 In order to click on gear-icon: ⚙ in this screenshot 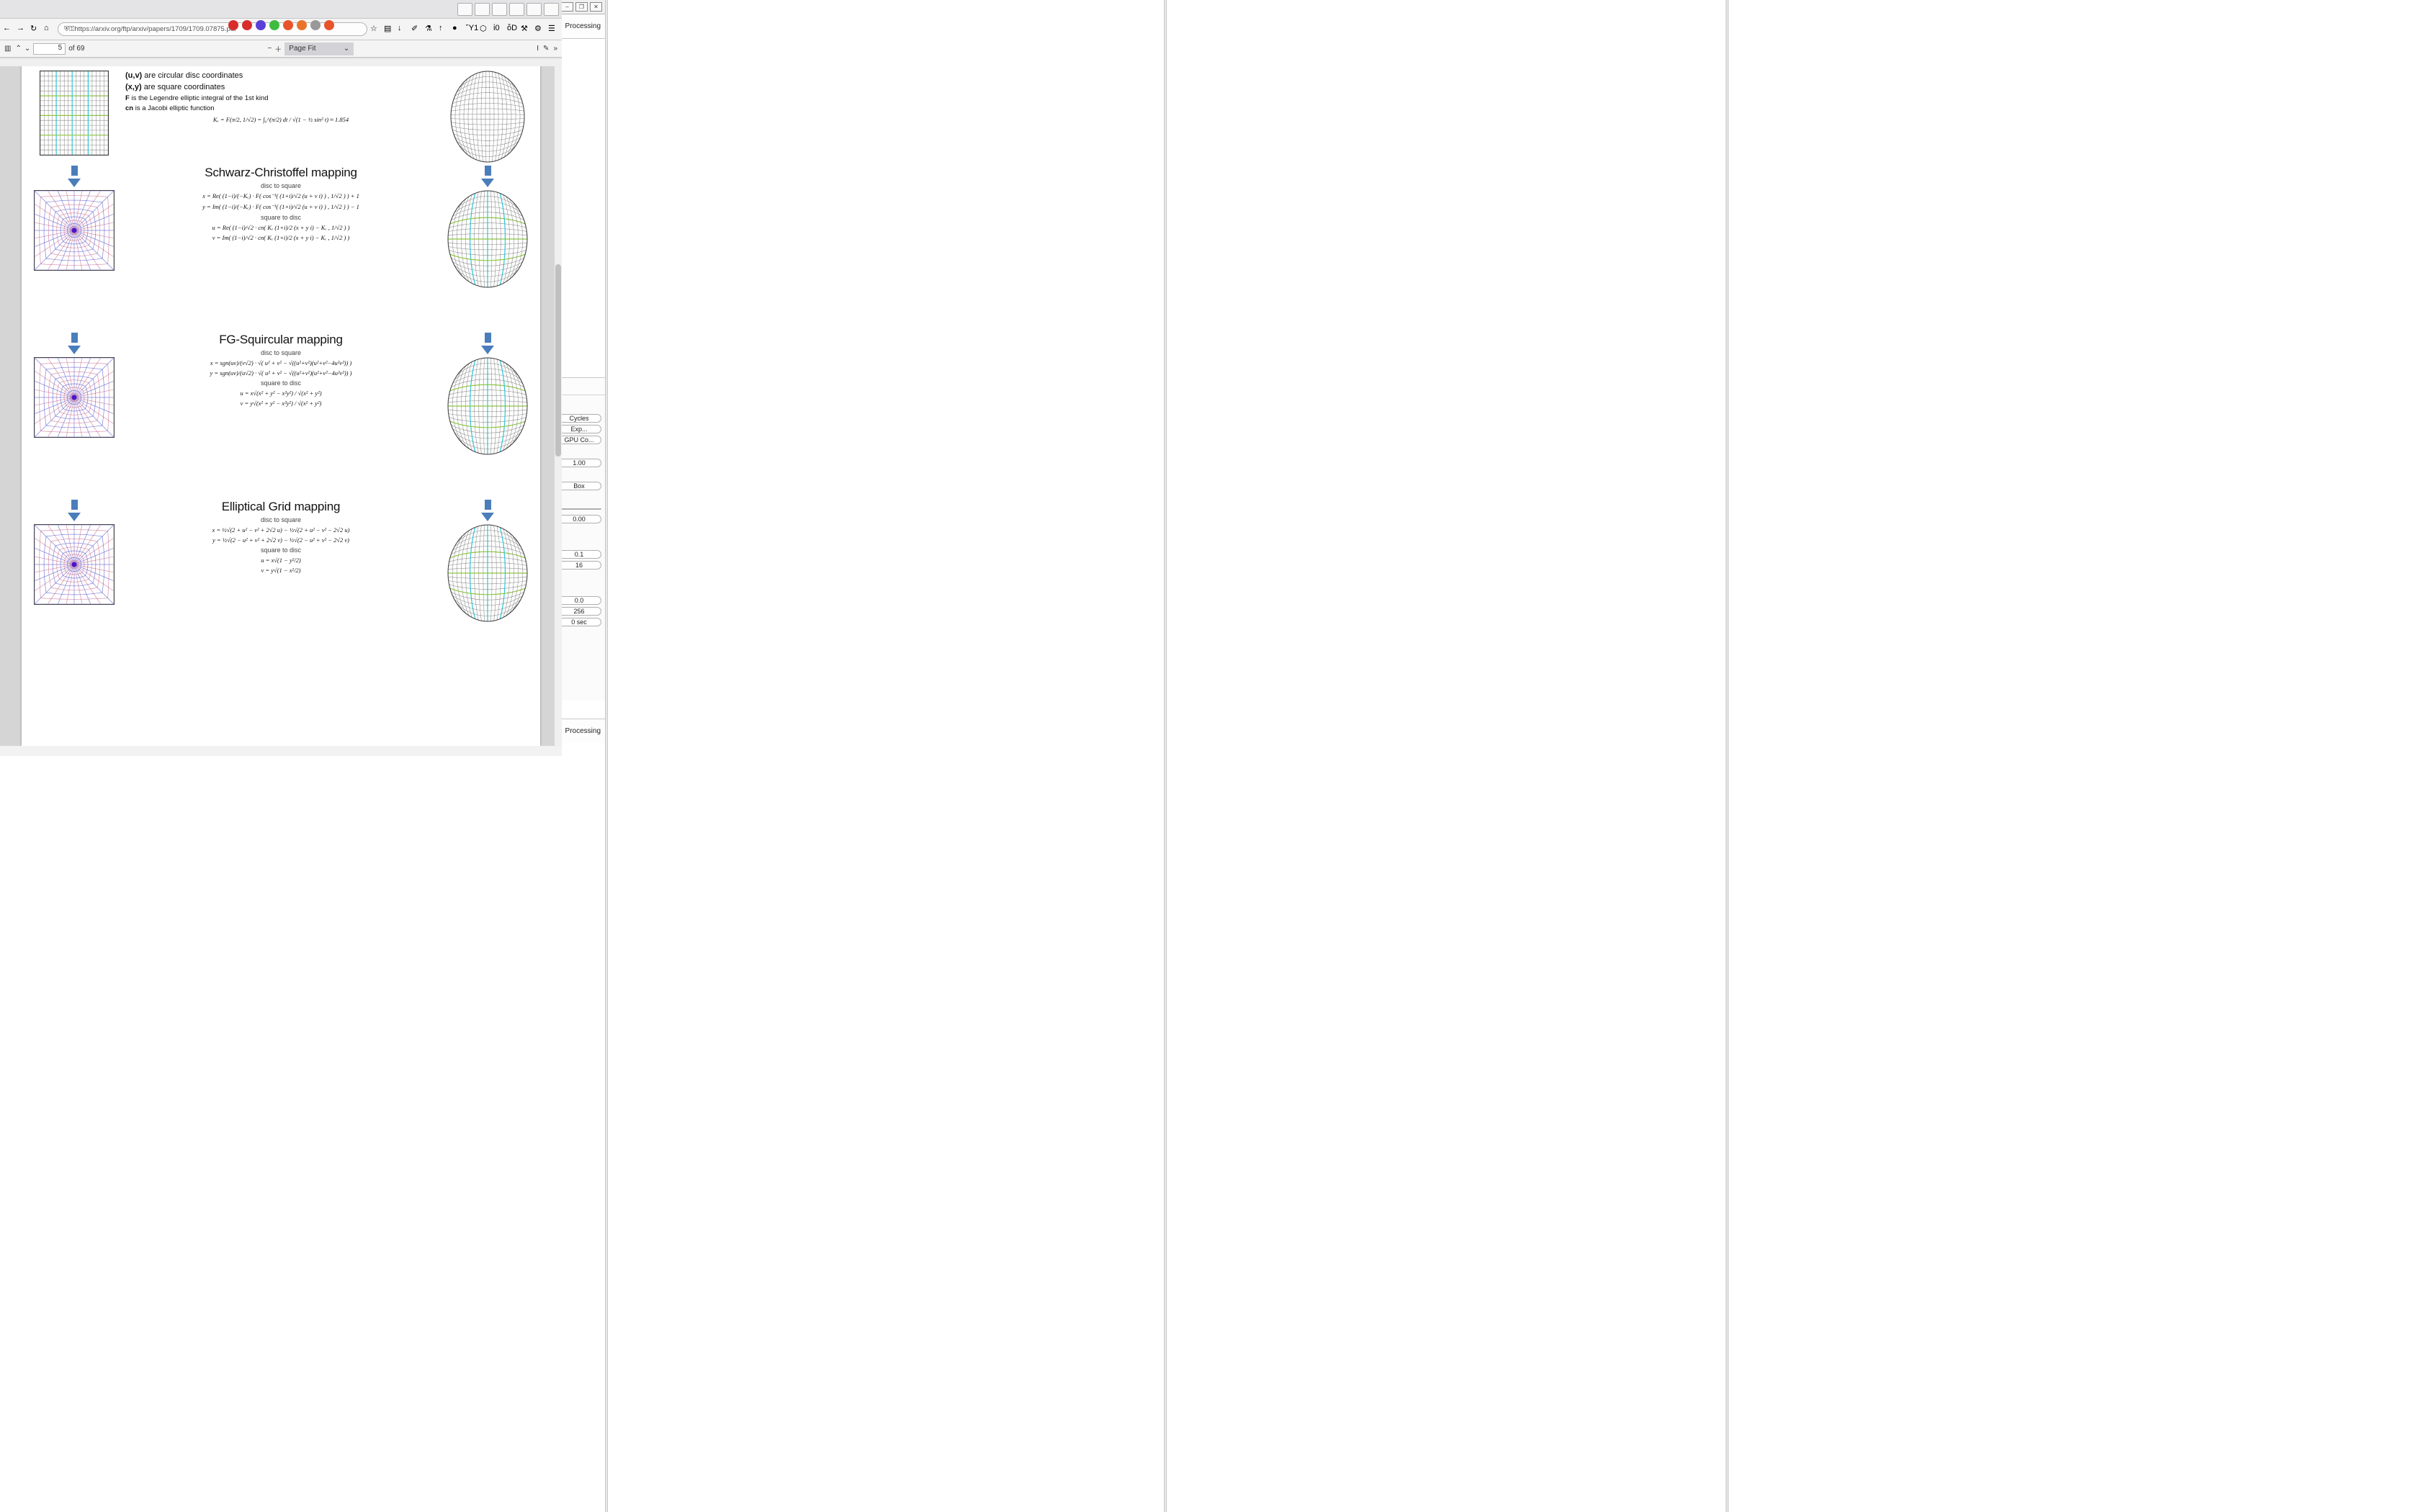, I will do `click(538, 28)`.